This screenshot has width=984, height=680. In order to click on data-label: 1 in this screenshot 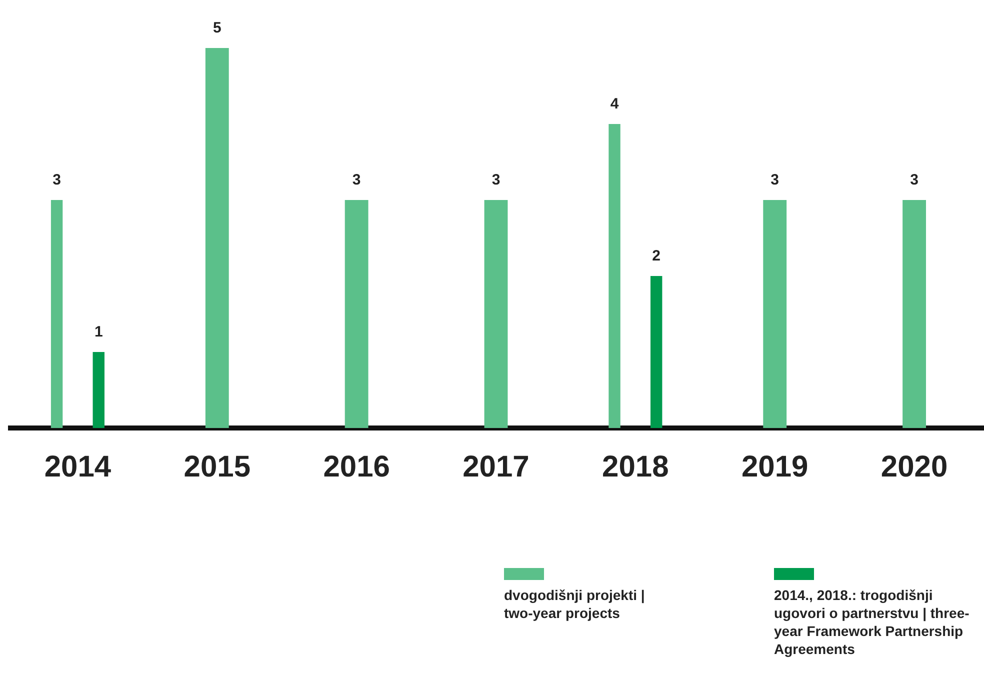, I will do `click(98, 332)`.